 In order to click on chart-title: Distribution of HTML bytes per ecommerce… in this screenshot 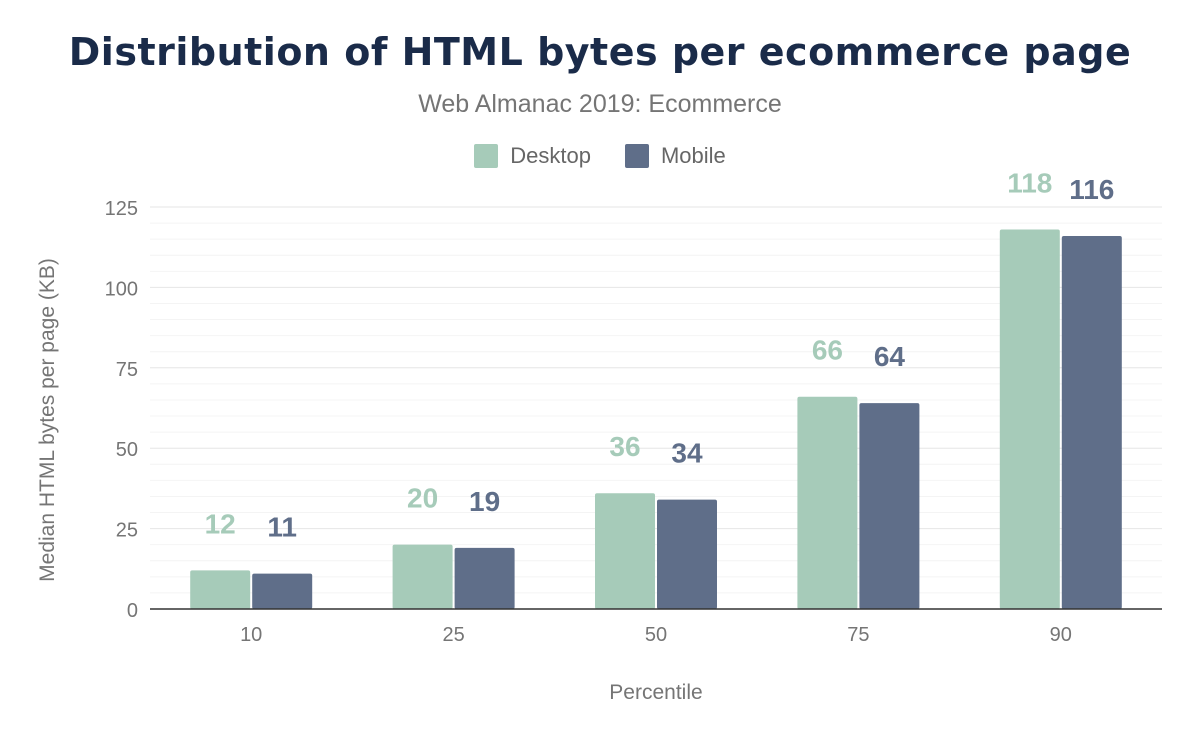, I will do `click(600, 52)`.